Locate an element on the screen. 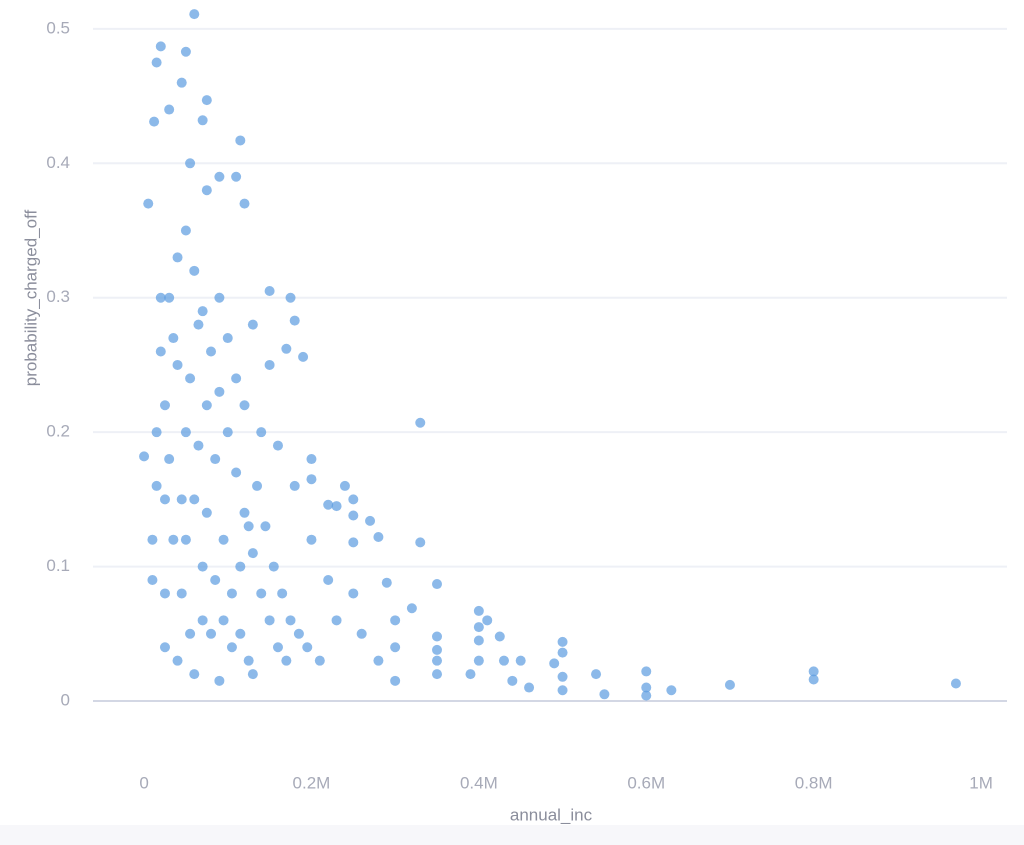 The height and width of the screenshot is (845, 1024). x-tick-label: 0.6M is located at coordinates (646, 782).